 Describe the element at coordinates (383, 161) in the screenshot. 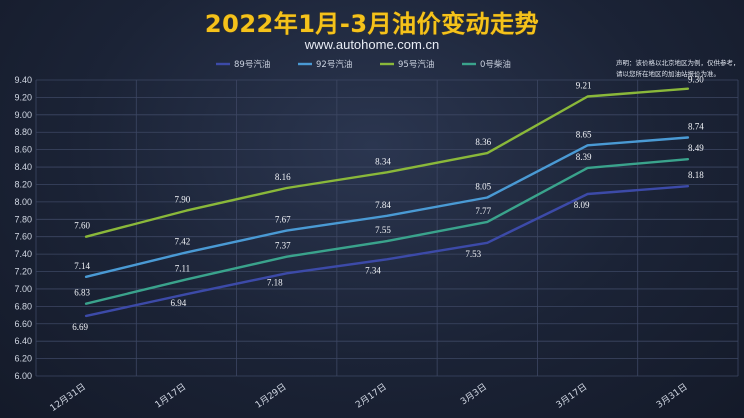

I see `data-label: 8.34` at that location.